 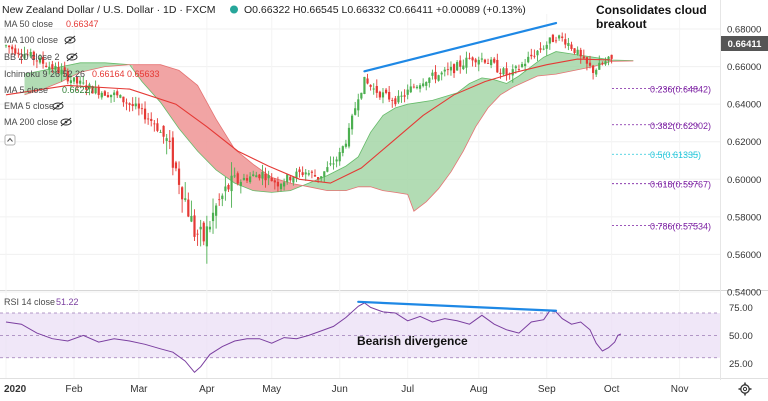 What do you see at coordinates (44, 74) in the screenshot?
I see `indicator-ichimoku-label: Ichimoku 9 26 52 26` at bounding box center [44, 74].